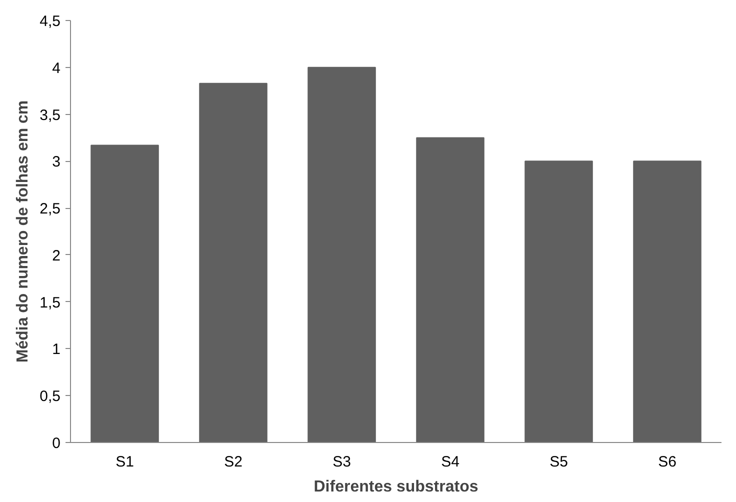  Describe the element at coordinates (50, 303) in the screenshot. I see `y-tick-label: 1,5` at that location.